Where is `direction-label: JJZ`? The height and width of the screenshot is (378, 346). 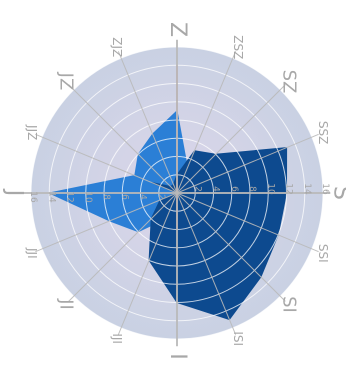 direction-label: JJZ is located at coordinates (32, 132).